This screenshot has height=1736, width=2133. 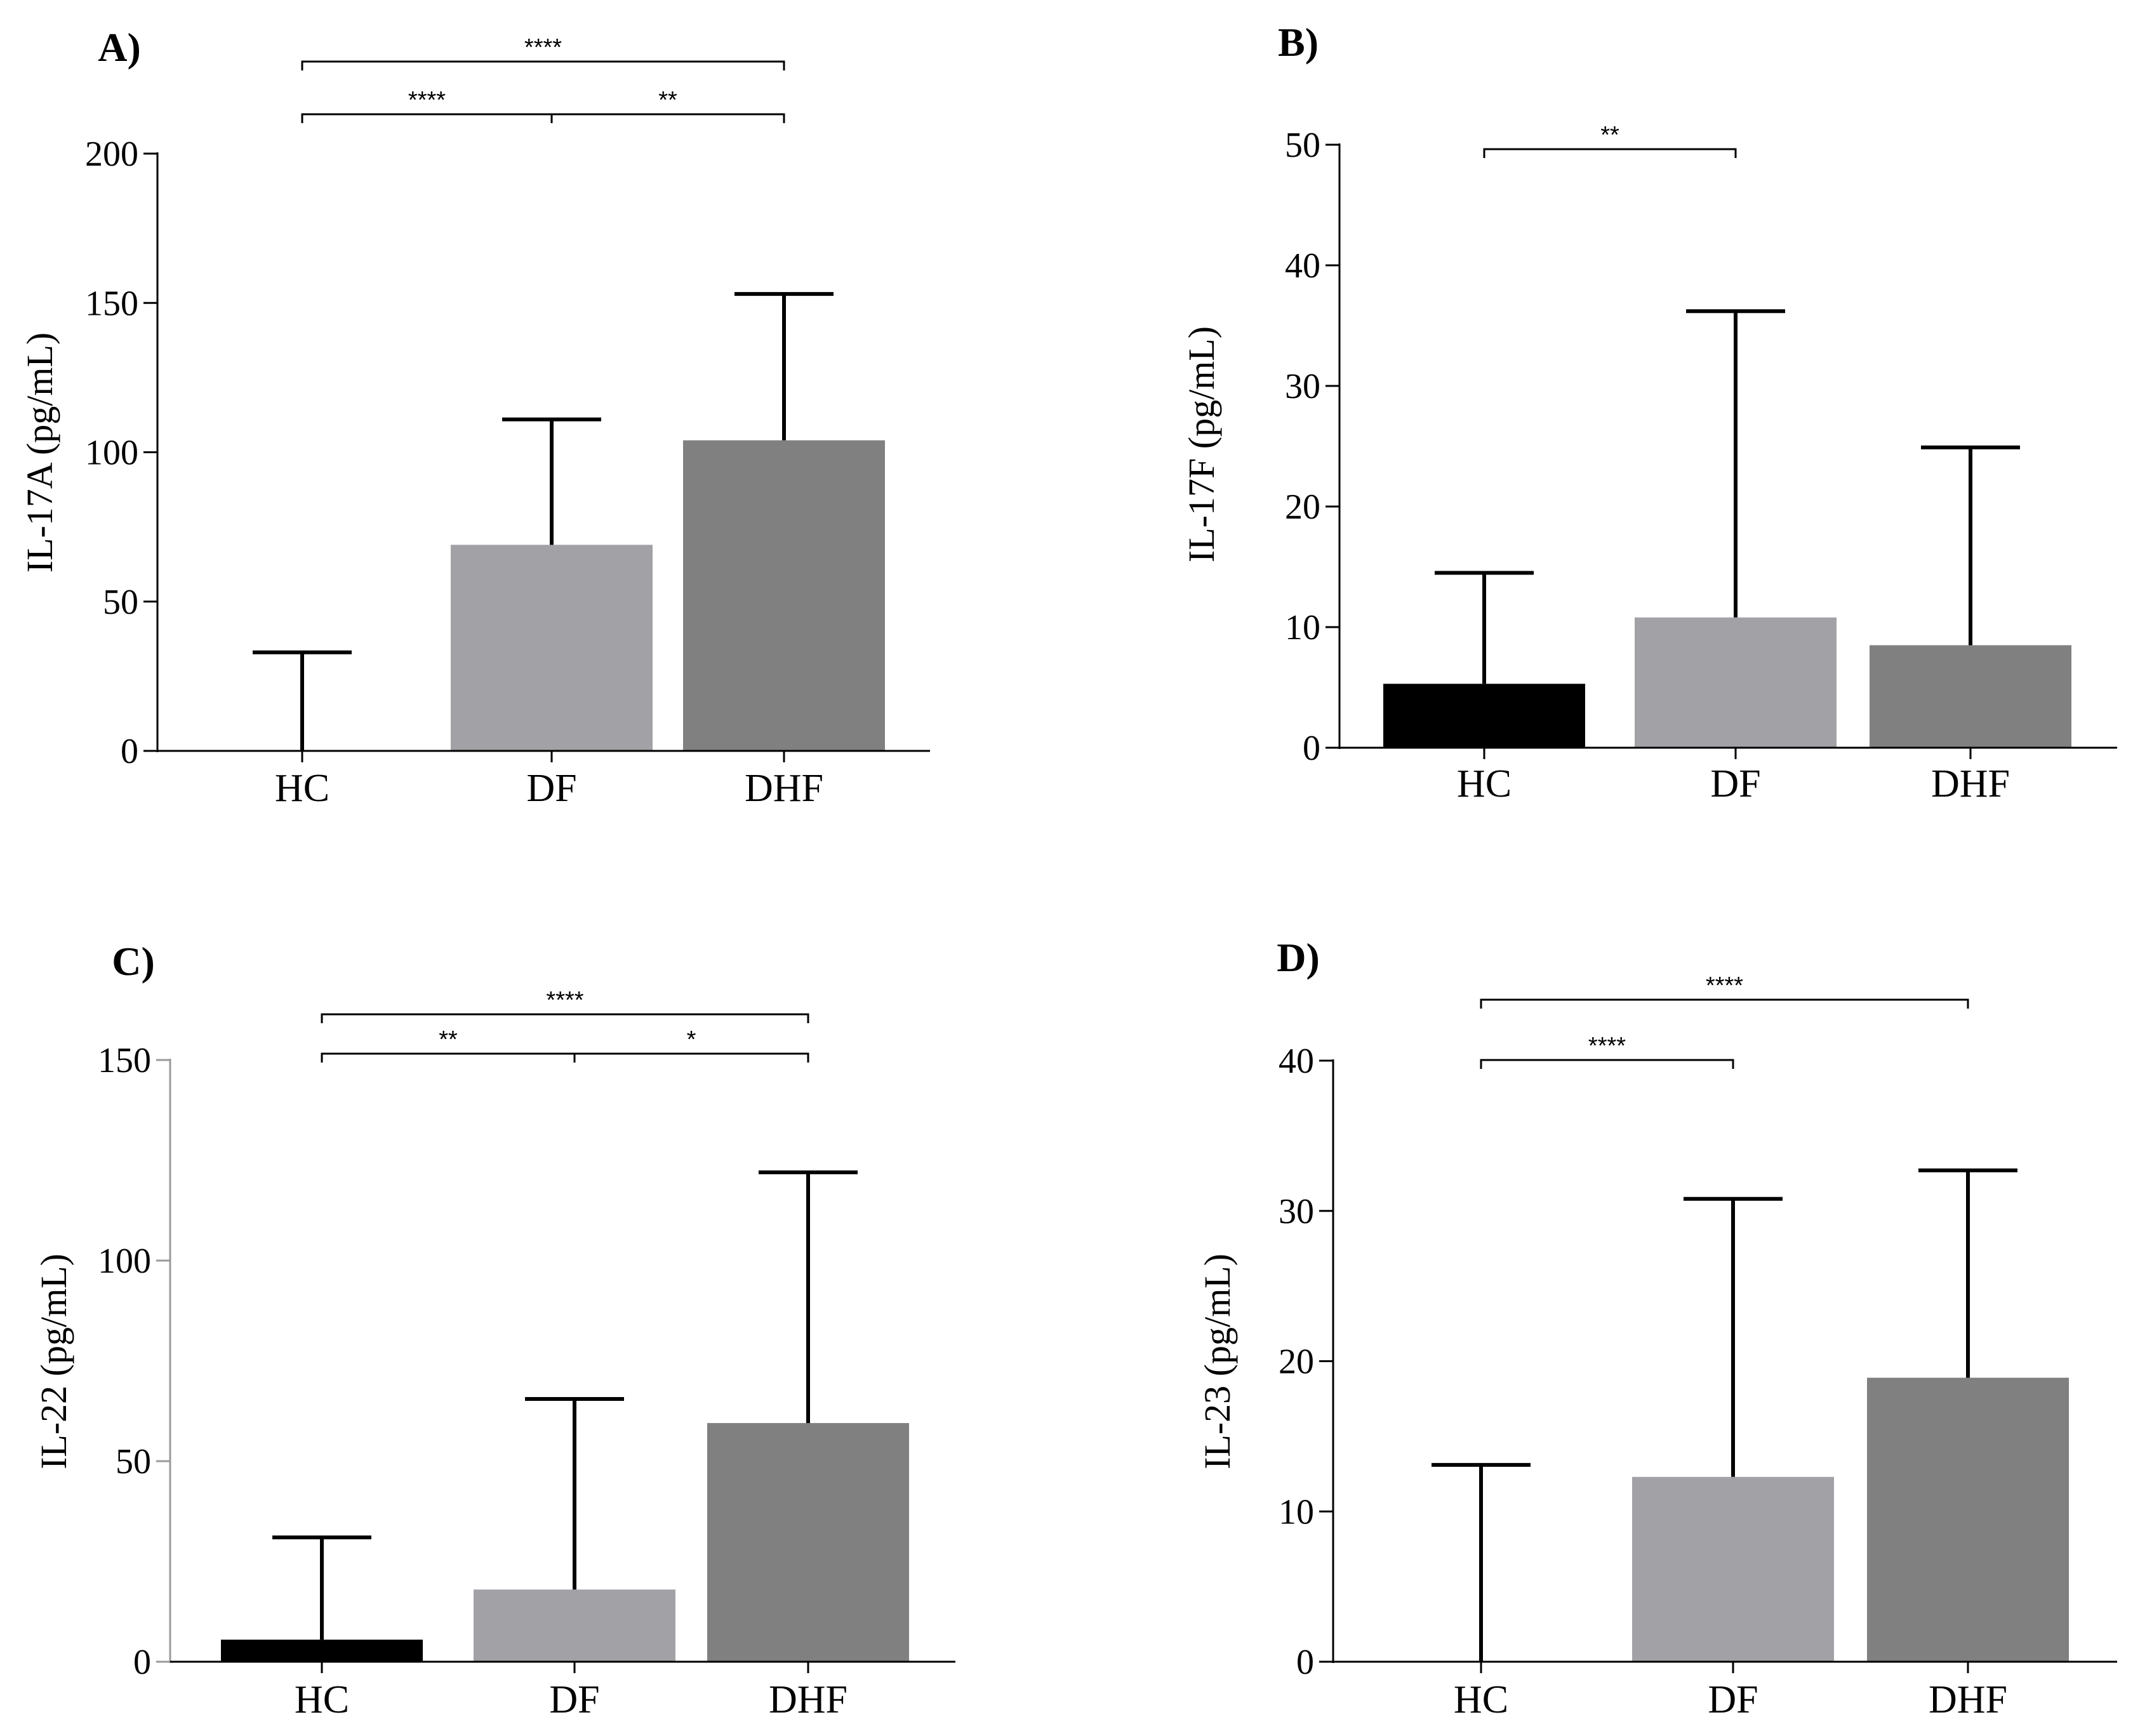 I want to click on y-tick-label: 200, so click(x=111, y=154).